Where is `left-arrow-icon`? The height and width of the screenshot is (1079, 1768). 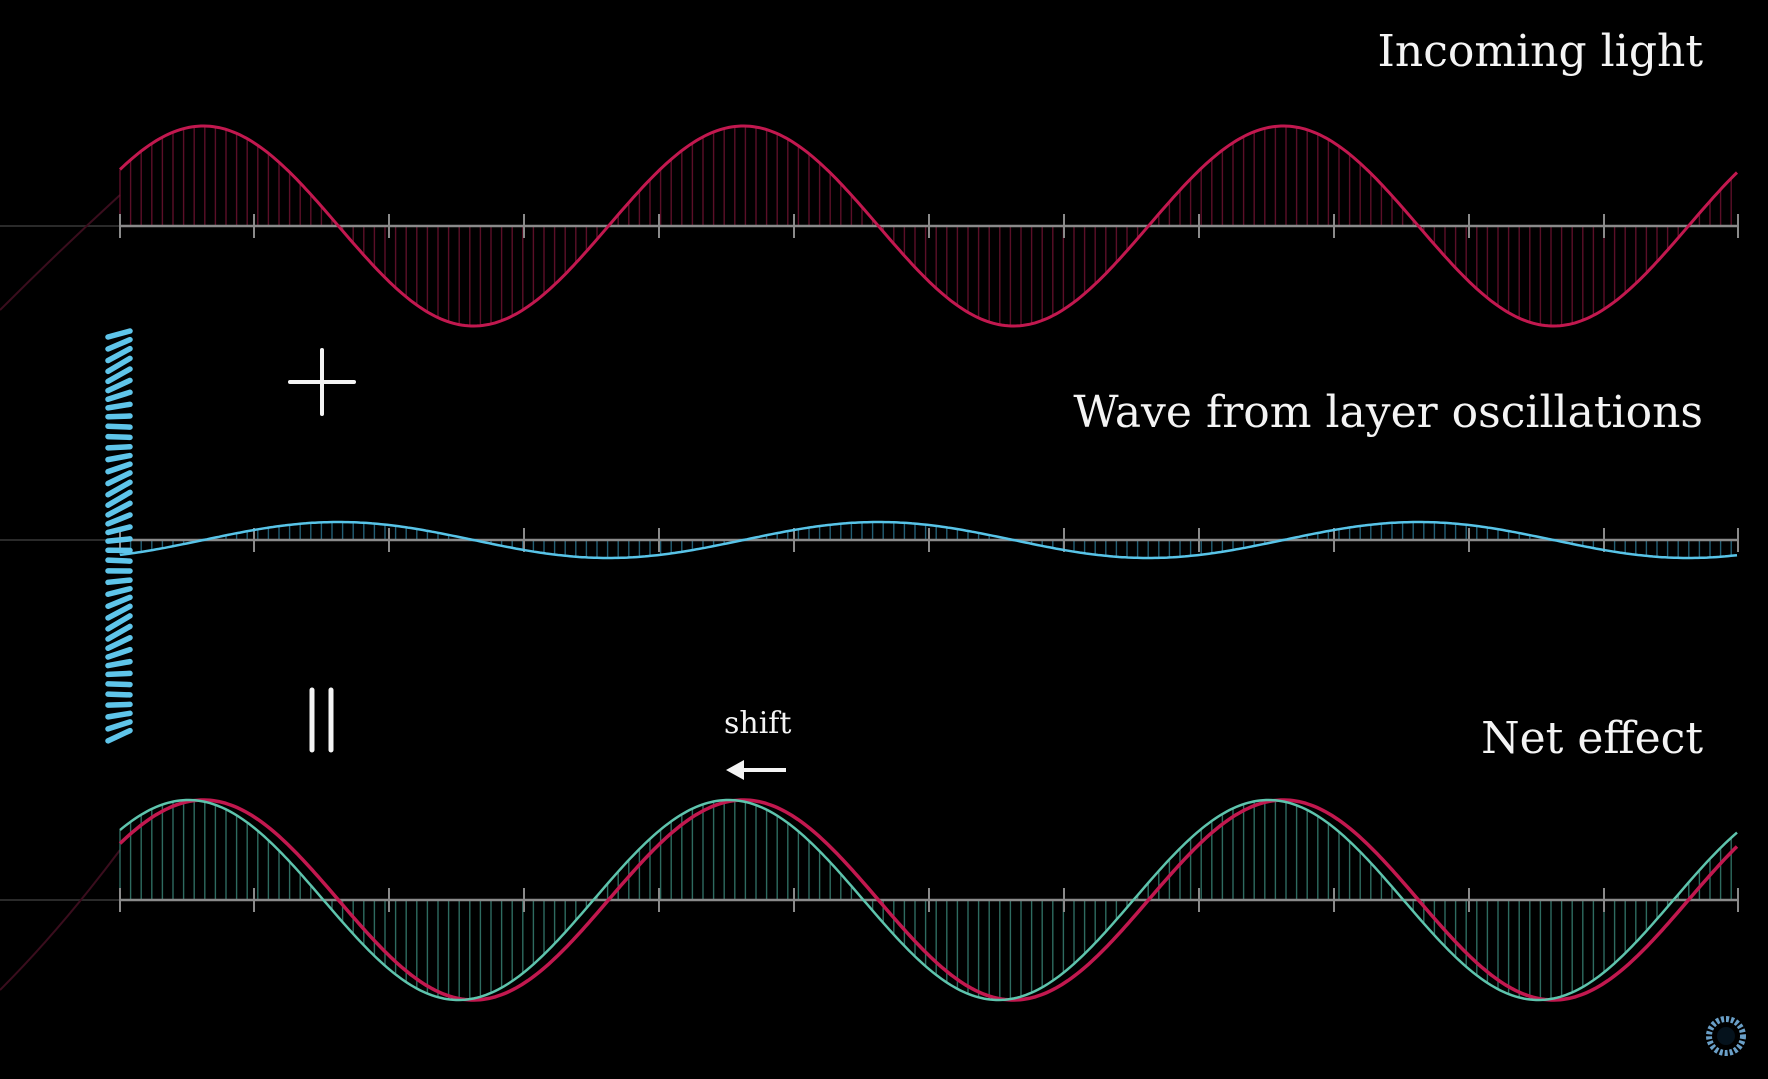 left-arrow-icon is located at coordinates (756, 770).